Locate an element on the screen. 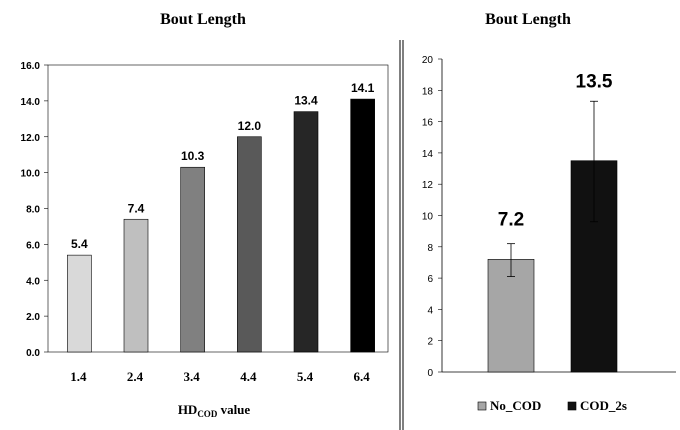  left-category-label: 5.4 is located at coordinates (305, 376).